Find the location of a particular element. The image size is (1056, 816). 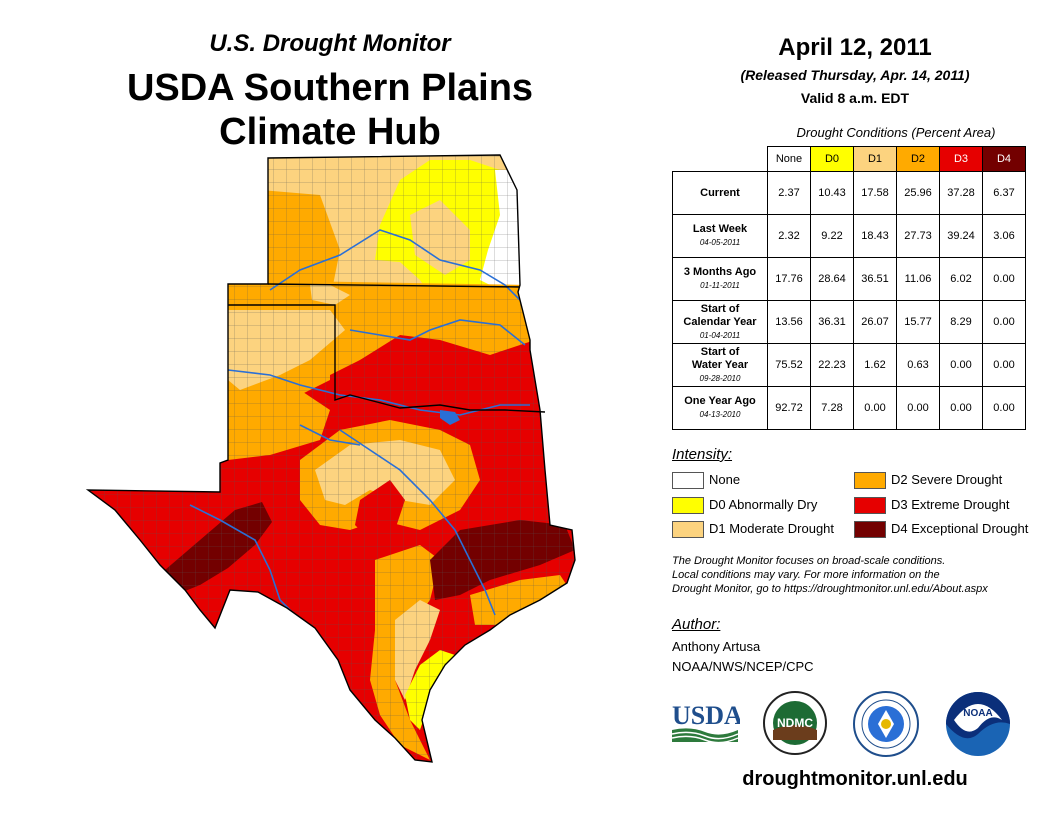

author-org: NOAA/NWS/NCEP/CPC is located at coordinates (743, 666).